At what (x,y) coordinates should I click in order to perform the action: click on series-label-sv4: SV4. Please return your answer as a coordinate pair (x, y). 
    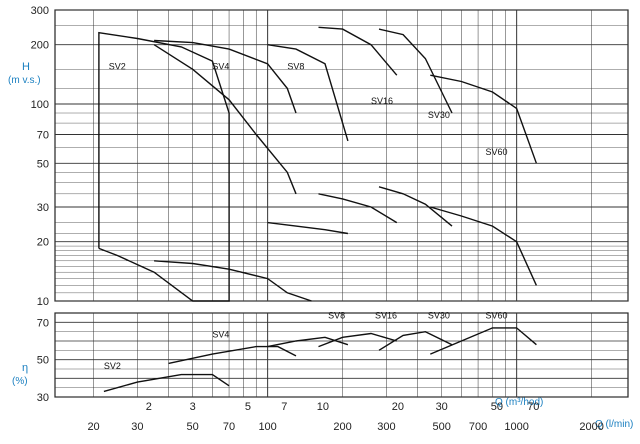
    Looking at the image, I should click on (220, 66).